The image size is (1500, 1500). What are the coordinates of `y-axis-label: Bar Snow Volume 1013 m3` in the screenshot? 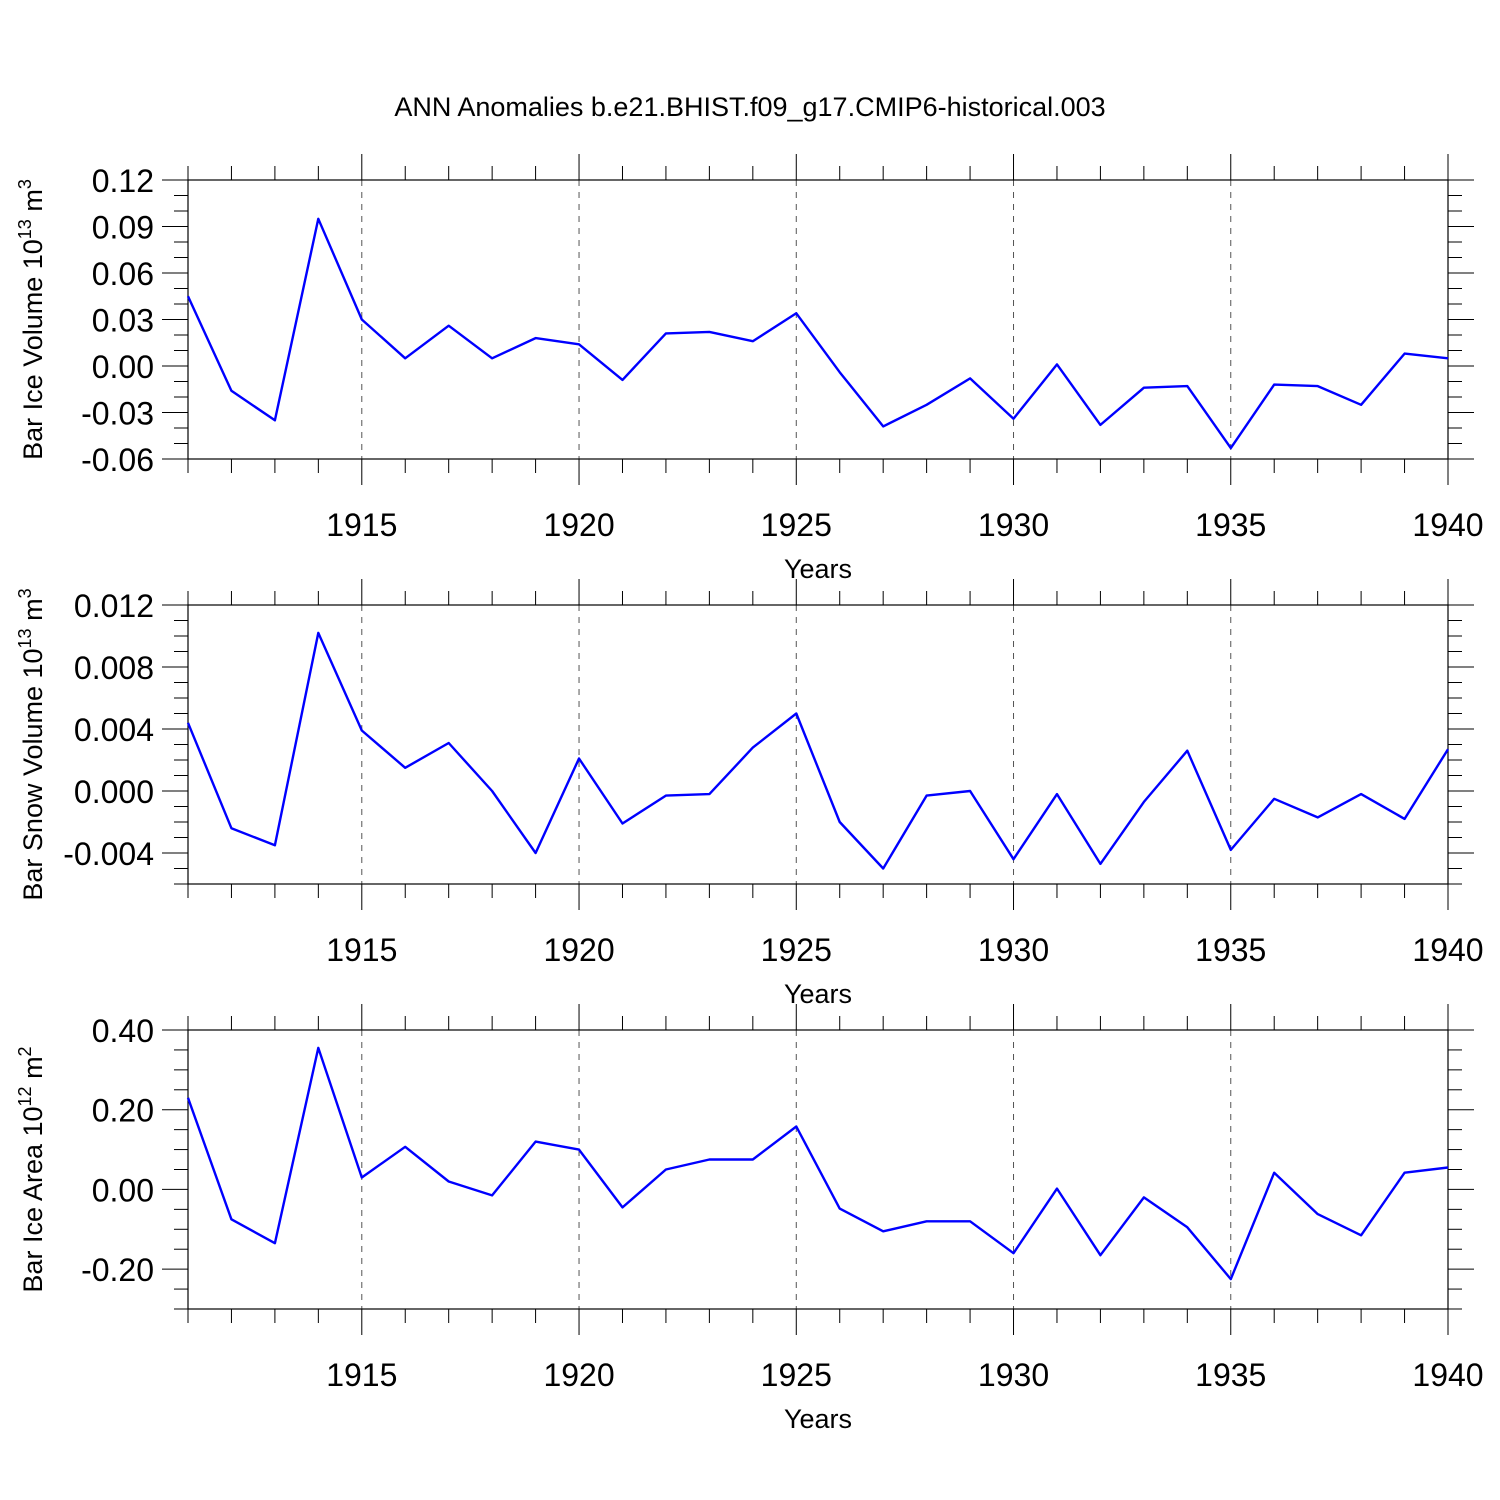 It's located at (31, 744).